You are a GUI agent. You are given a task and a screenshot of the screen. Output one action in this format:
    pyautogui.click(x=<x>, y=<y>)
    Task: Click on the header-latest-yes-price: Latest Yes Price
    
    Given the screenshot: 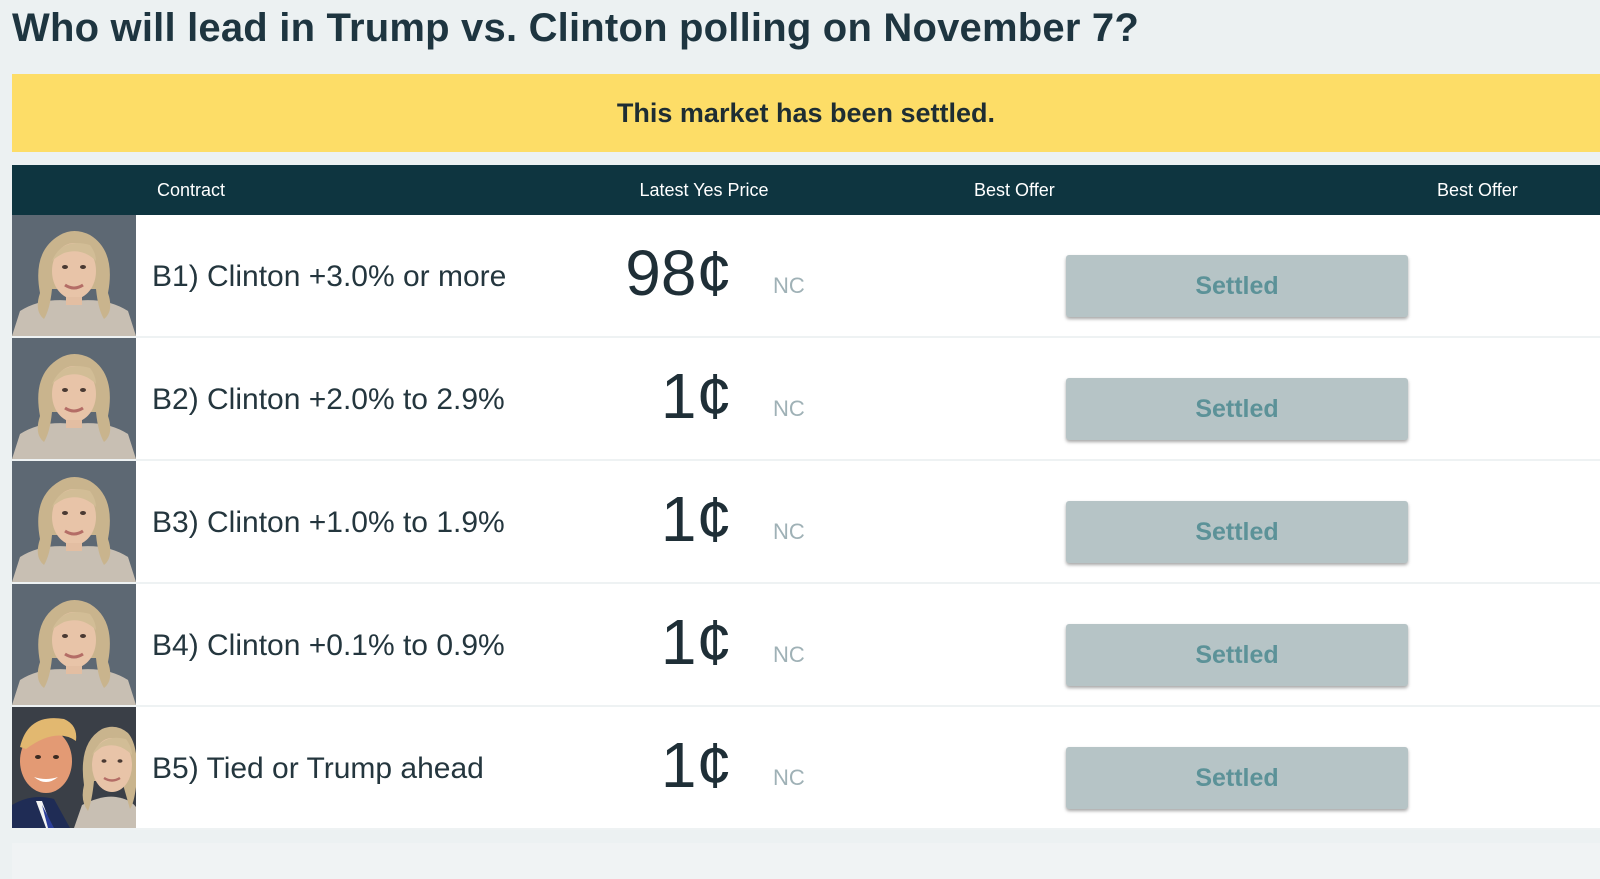 What is the action you would take?
    pyautogui.click(x=704, y=190)
    